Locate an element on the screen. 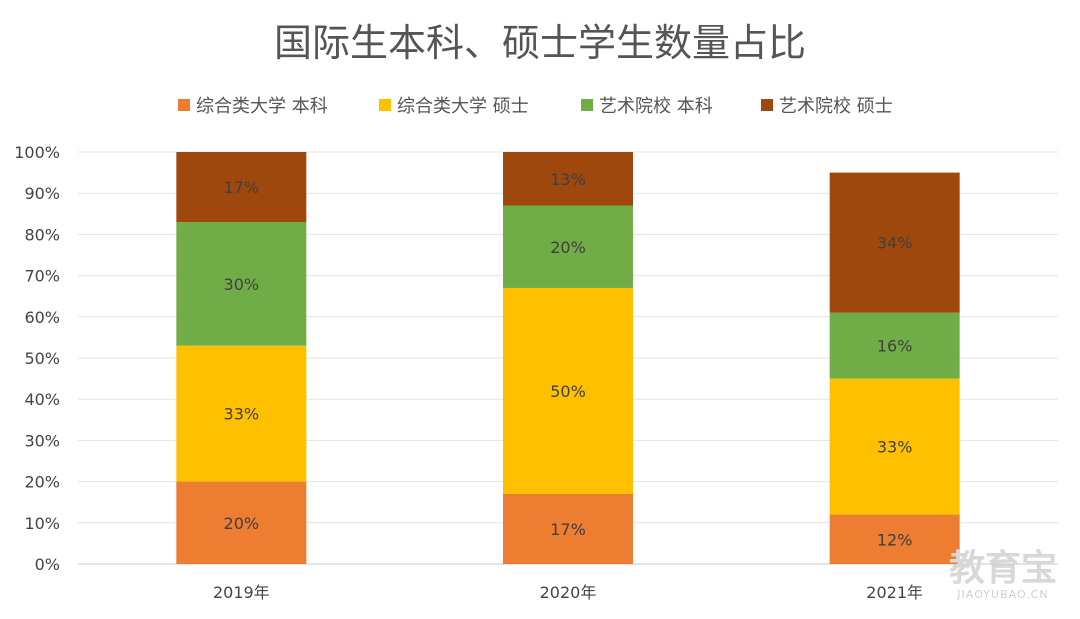  watermark-subtext: JIAOYUBAO.CN is located at coordinates (1002, 594).